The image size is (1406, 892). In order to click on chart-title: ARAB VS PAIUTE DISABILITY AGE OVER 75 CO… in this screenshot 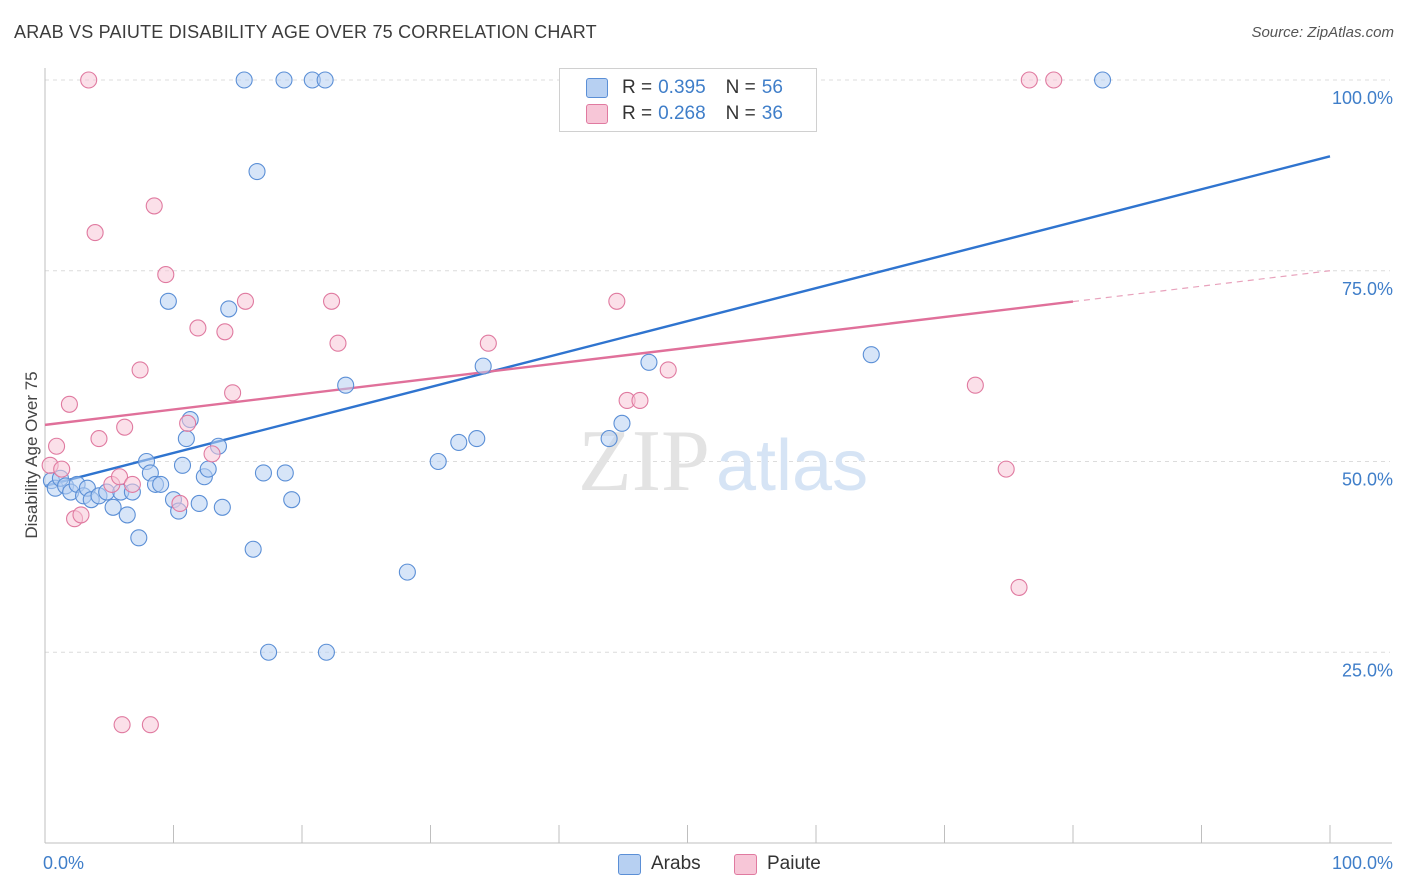, I will do `click(305, 32)`.